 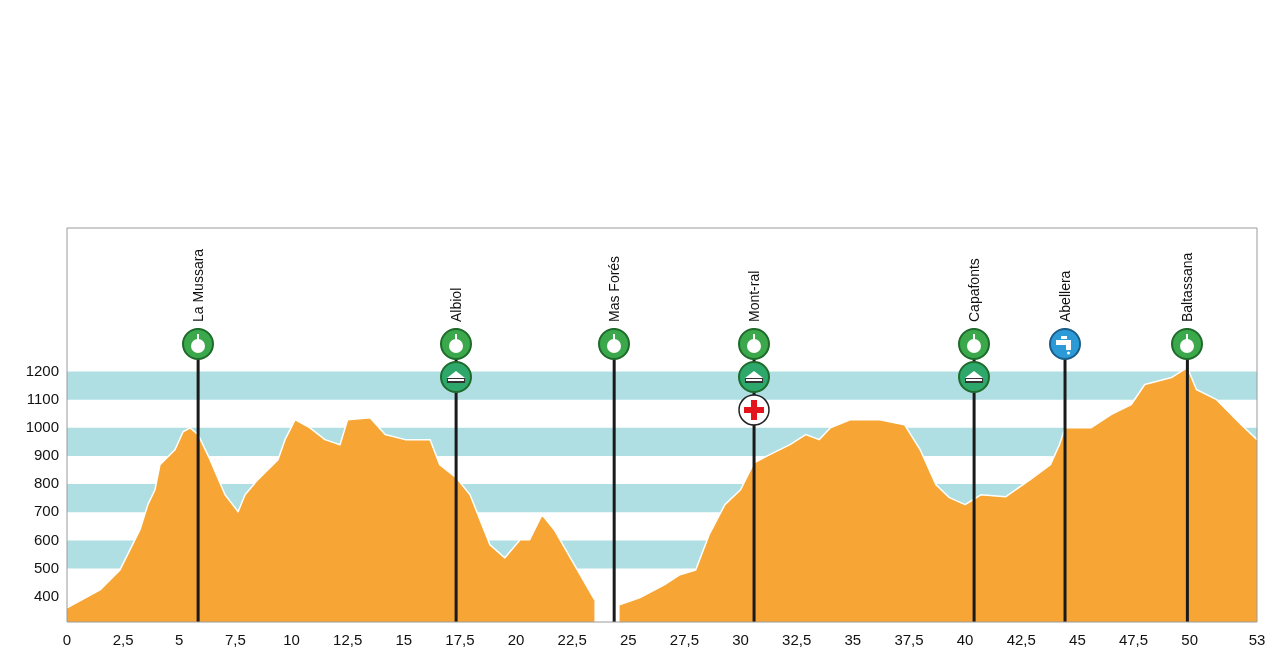 What do you see at coordinates (46, 455) in the screenshot?
I see `y-tick-label: 900` at bounding box center [46, 455].